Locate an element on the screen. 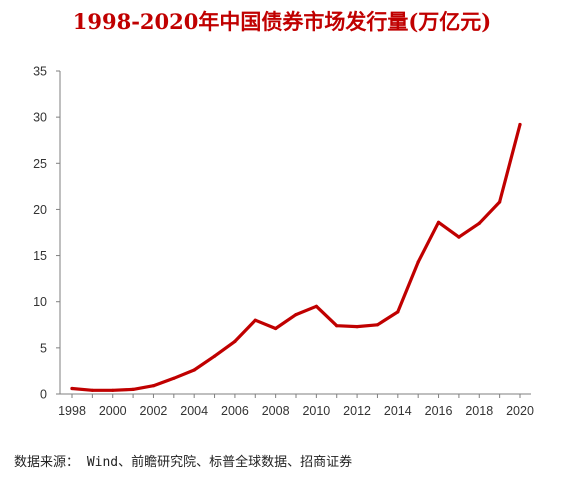 This screenshot has height=494, width=564. source-note: 数据来源： Wind、前瞻研究院、标普全球数据、招商证券 is located at coordinates (183, 462).